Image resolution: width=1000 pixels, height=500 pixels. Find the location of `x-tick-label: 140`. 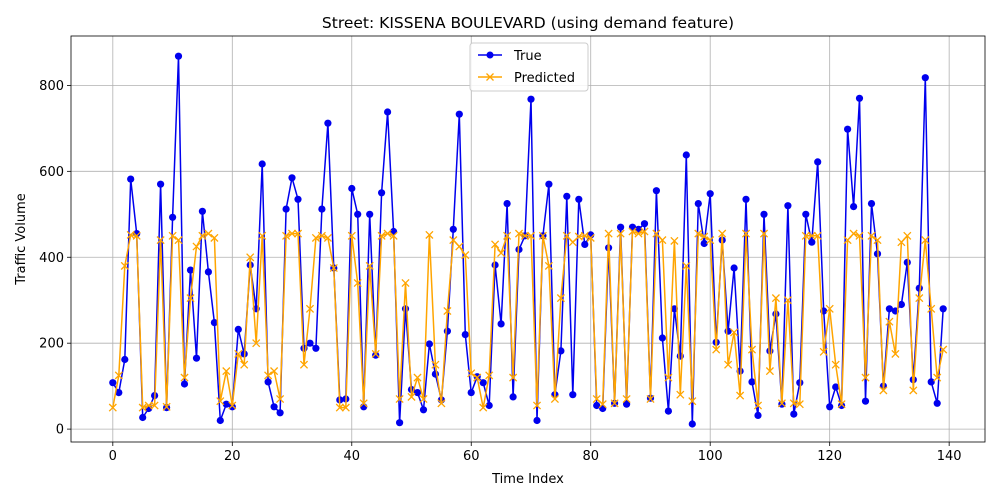

x-tick-label: 140 is located at coordinates (949, 456).